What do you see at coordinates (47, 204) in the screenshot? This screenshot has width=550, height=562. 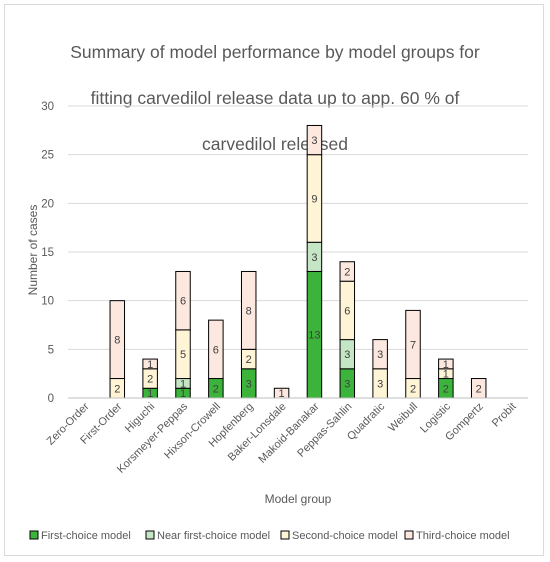 I see `y-tick-label: 20` at bounding box center [47, 204].